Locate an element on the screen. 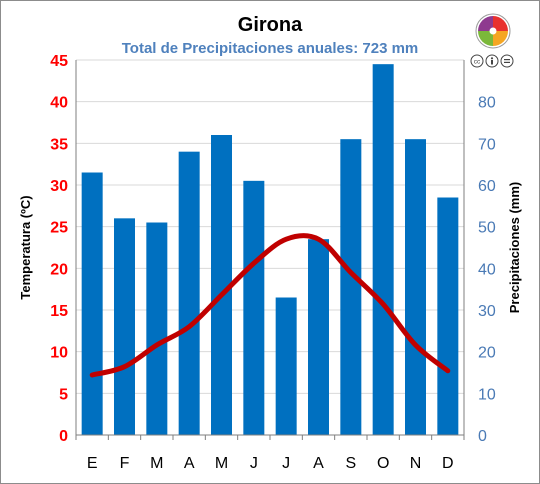 This screenshot has height=484, width=540. puzzle-logo-icon is located at coordinates (493, 31).